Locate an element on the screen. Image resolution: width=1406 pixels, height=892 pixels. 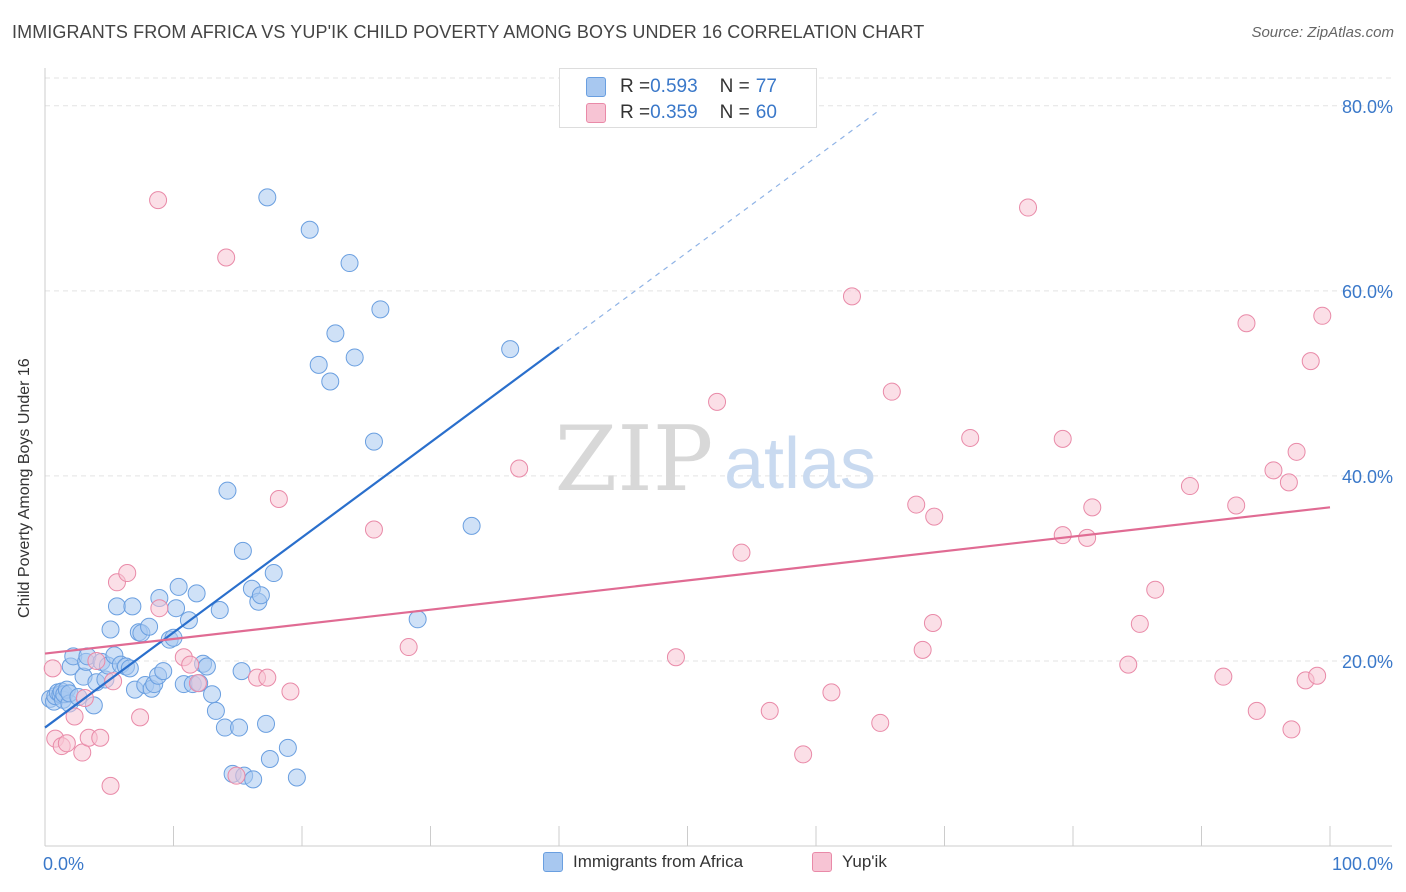
series-legend: Immigrants from Africa Yup'ik is located at coordinates (703, 865).